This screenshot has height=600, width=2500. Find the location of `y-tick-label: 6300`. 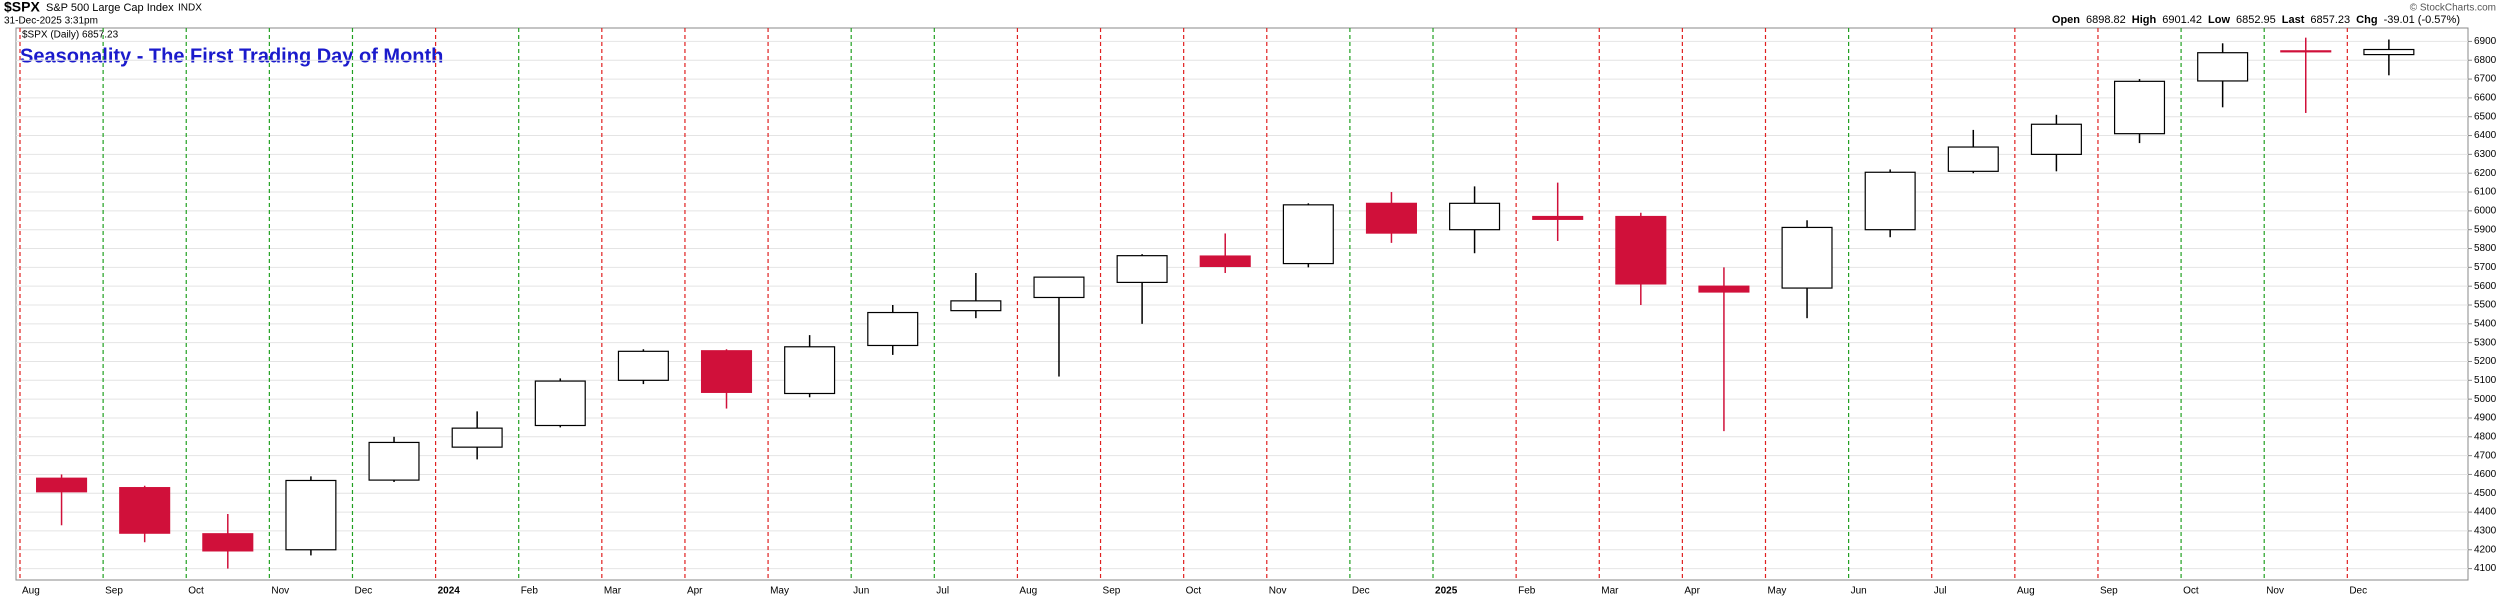

y-tick-label: 6300 is located at coordinates (2485, 154).